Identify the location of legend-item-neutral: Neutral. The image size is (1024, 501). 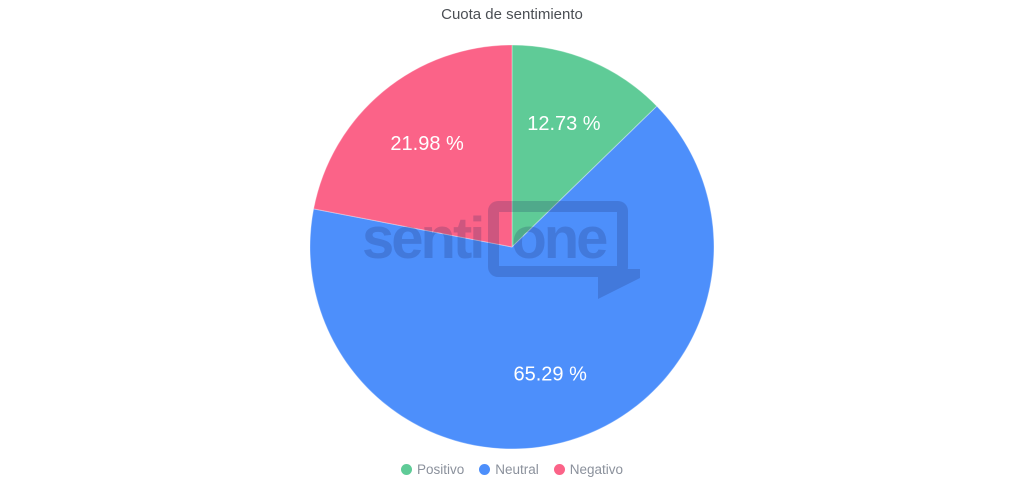
(509, 469).